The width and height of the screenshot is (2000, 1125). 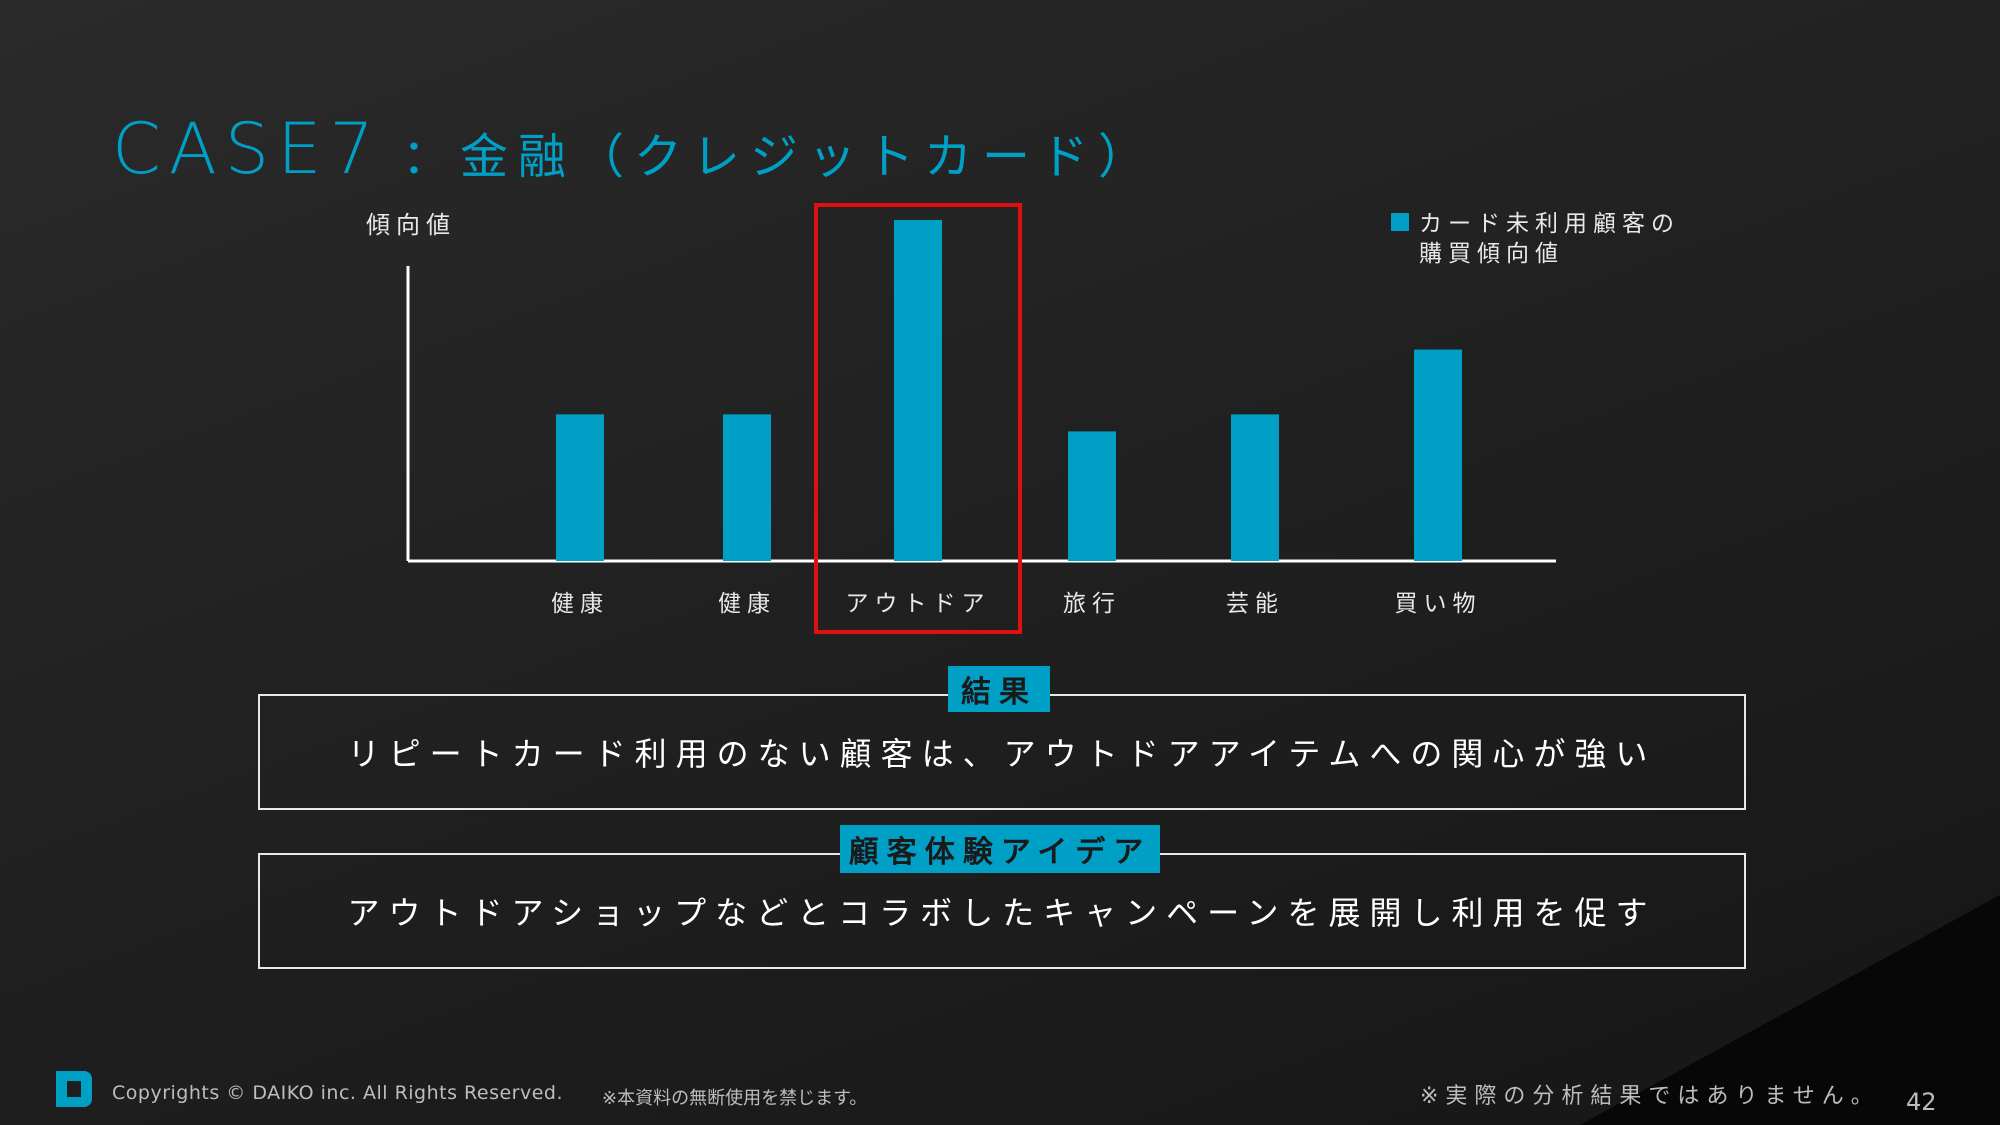 What do you see at coordinates (1650, 1096) in the screenshot?
I see `disclaimer-text: ※実際の分析結果ではありません。` at bounding box center [1650, 1096].